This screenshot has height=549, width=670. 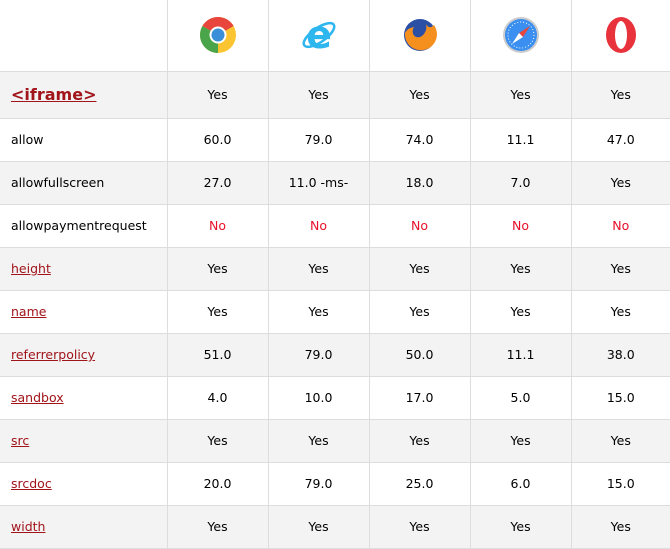 What do you see at coordinates (84, 483) in the screenshot?
I see `attribute-cell: srcdoc` at bounding box center [84, 483].